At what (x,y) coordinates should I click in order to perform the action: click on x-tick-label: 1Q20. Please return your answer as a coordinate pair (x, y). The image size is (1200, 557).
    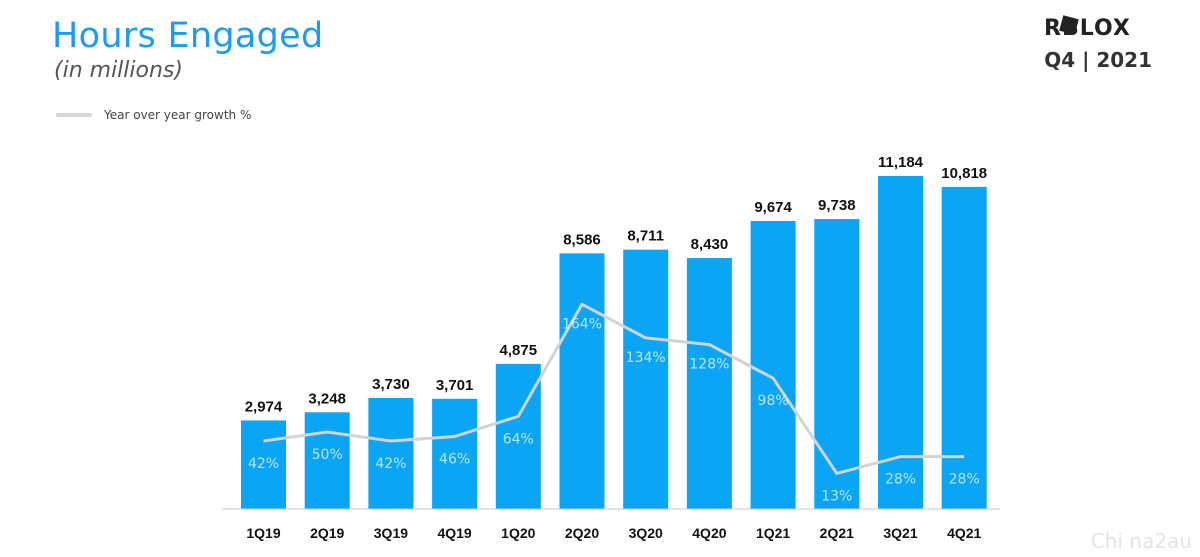
    Looking at the image, I should click on (518, 533).